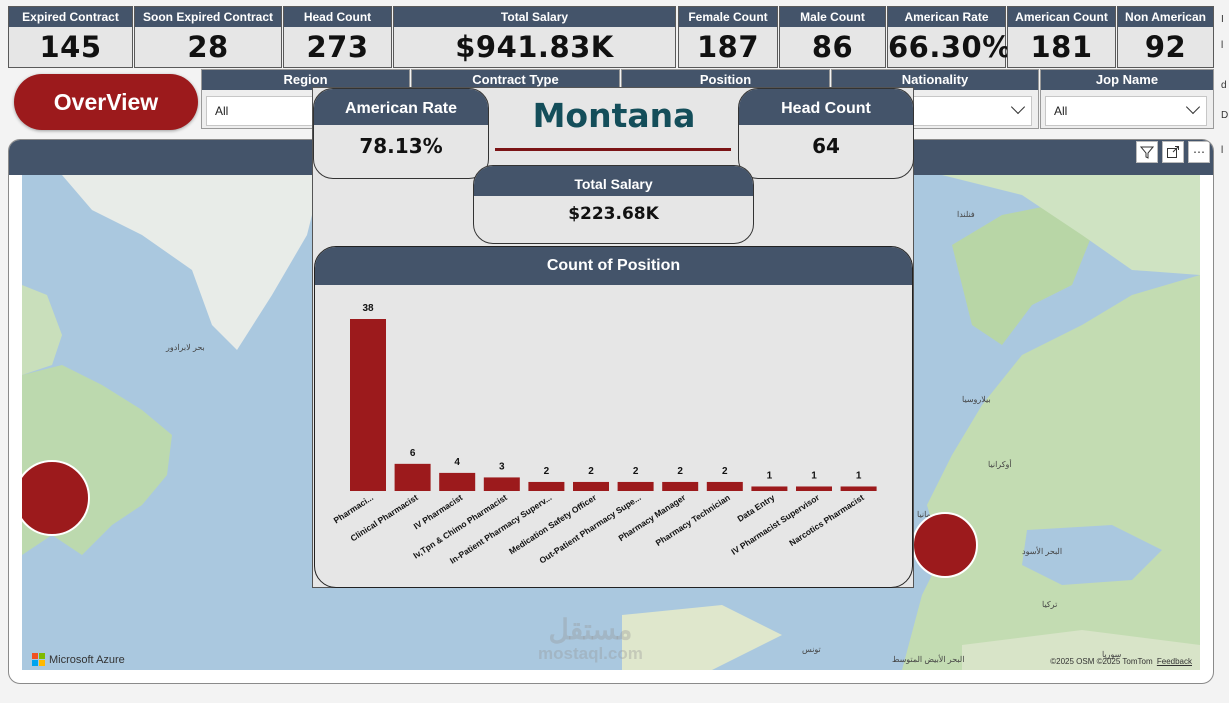 The width and height of the screenshot is (1229, 703). I want to click on edge-icon: d, so click(1224, 85).